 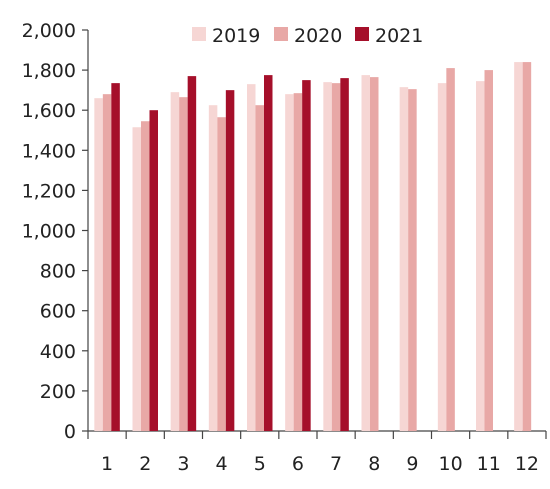 What do you see at coordinates (183, 464) in the screenshot?
I see `x-tick-label: 3` at bounding box center [183, 464].